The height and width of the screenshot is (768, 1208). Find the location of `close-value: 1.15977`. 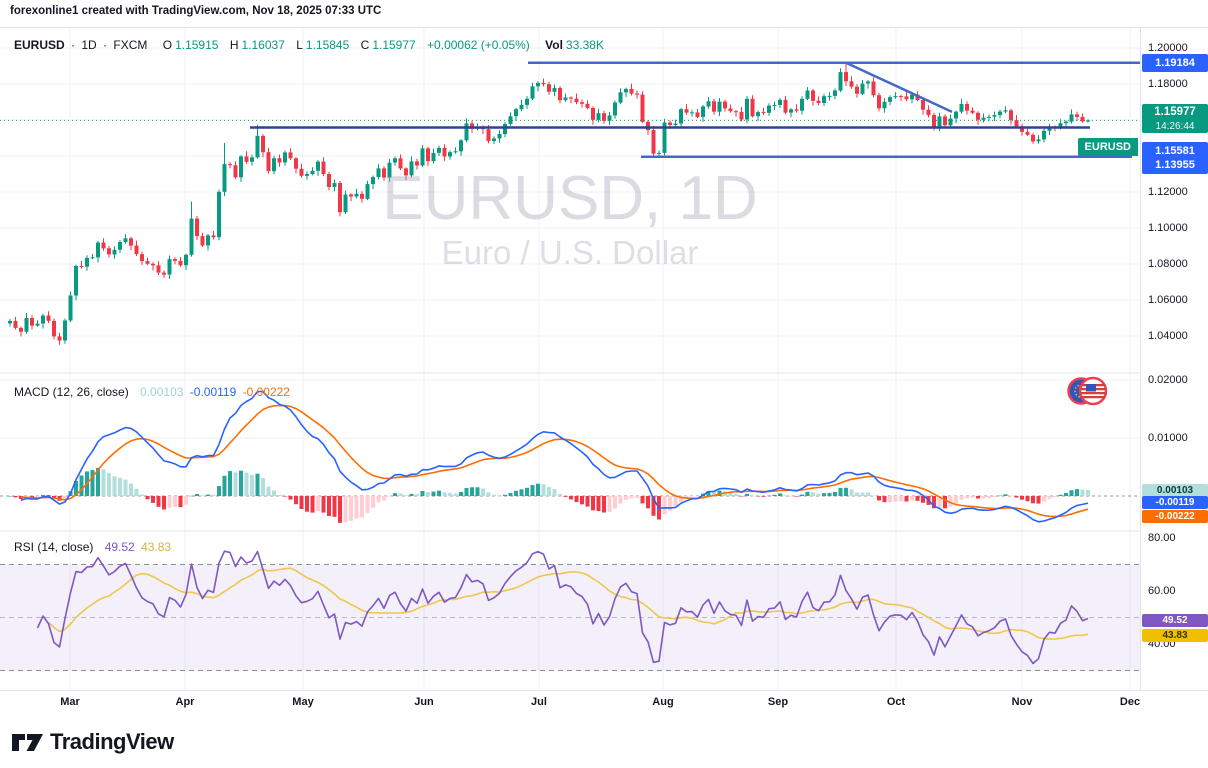

close-value: 1.15977 is located at coordinates (394, 45).